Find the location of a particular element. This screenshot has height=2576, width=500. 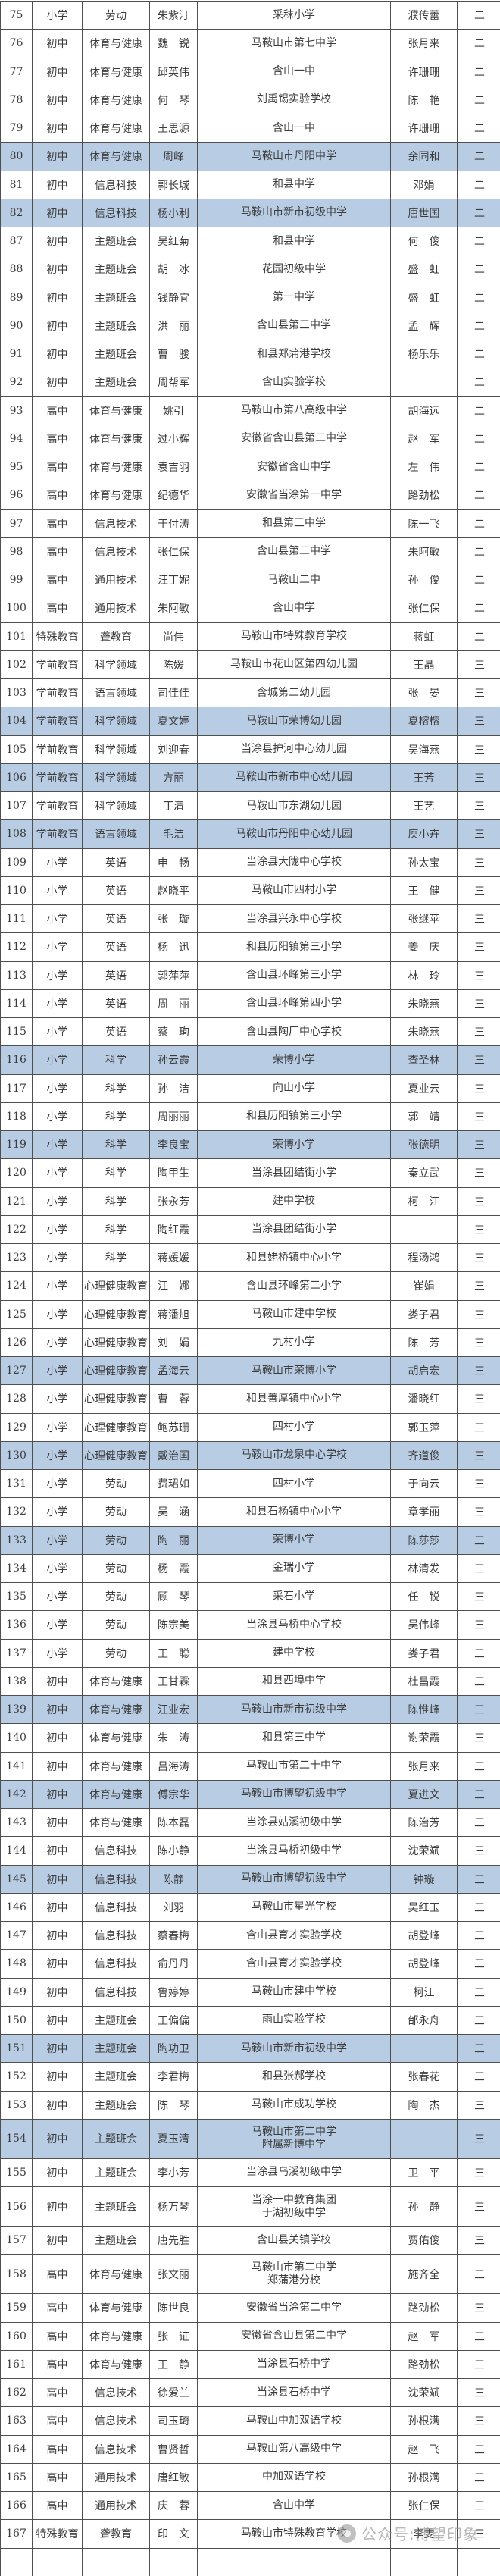

cell-subject: 劳动 is located at coordinates (116, 1512).